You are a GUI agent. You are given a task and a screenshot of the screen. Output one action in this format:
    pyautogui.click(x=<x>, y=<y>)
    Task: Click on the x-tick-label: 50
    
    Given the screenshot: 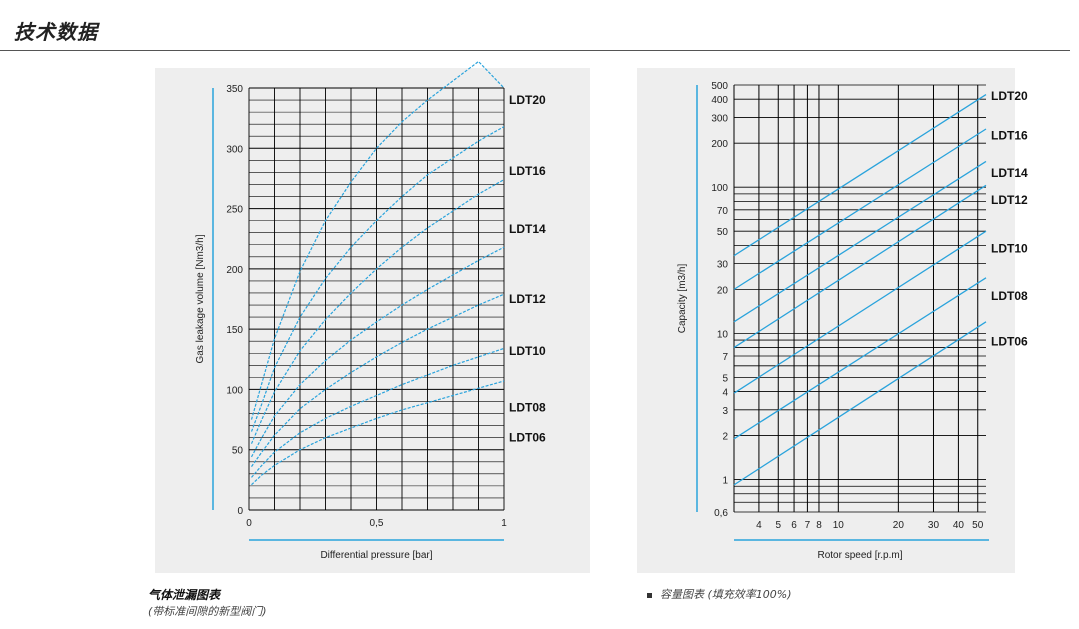 What is the action you would take?
    pyautogui.click(x=978, y=525)
    